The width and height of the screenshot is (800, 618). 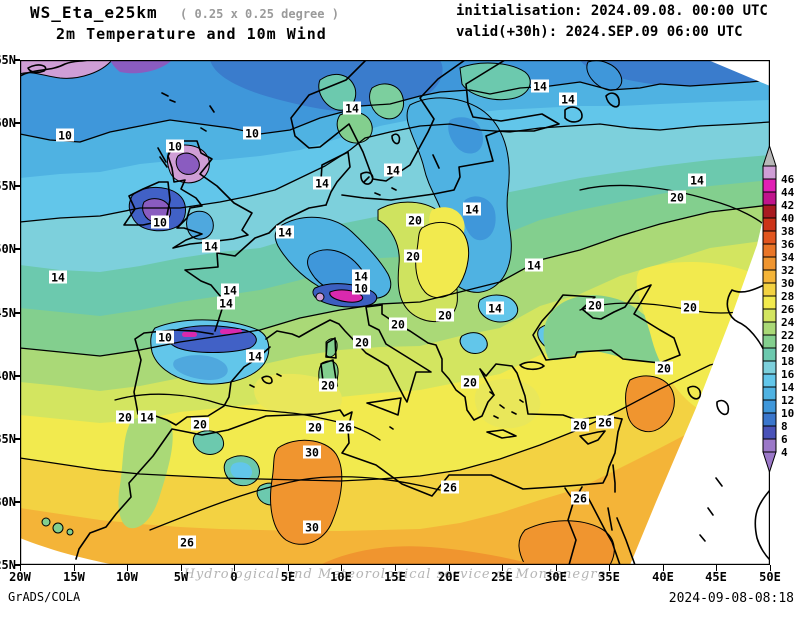 I want to click on x-tick-label: 45E, so click(x=716, y=577).